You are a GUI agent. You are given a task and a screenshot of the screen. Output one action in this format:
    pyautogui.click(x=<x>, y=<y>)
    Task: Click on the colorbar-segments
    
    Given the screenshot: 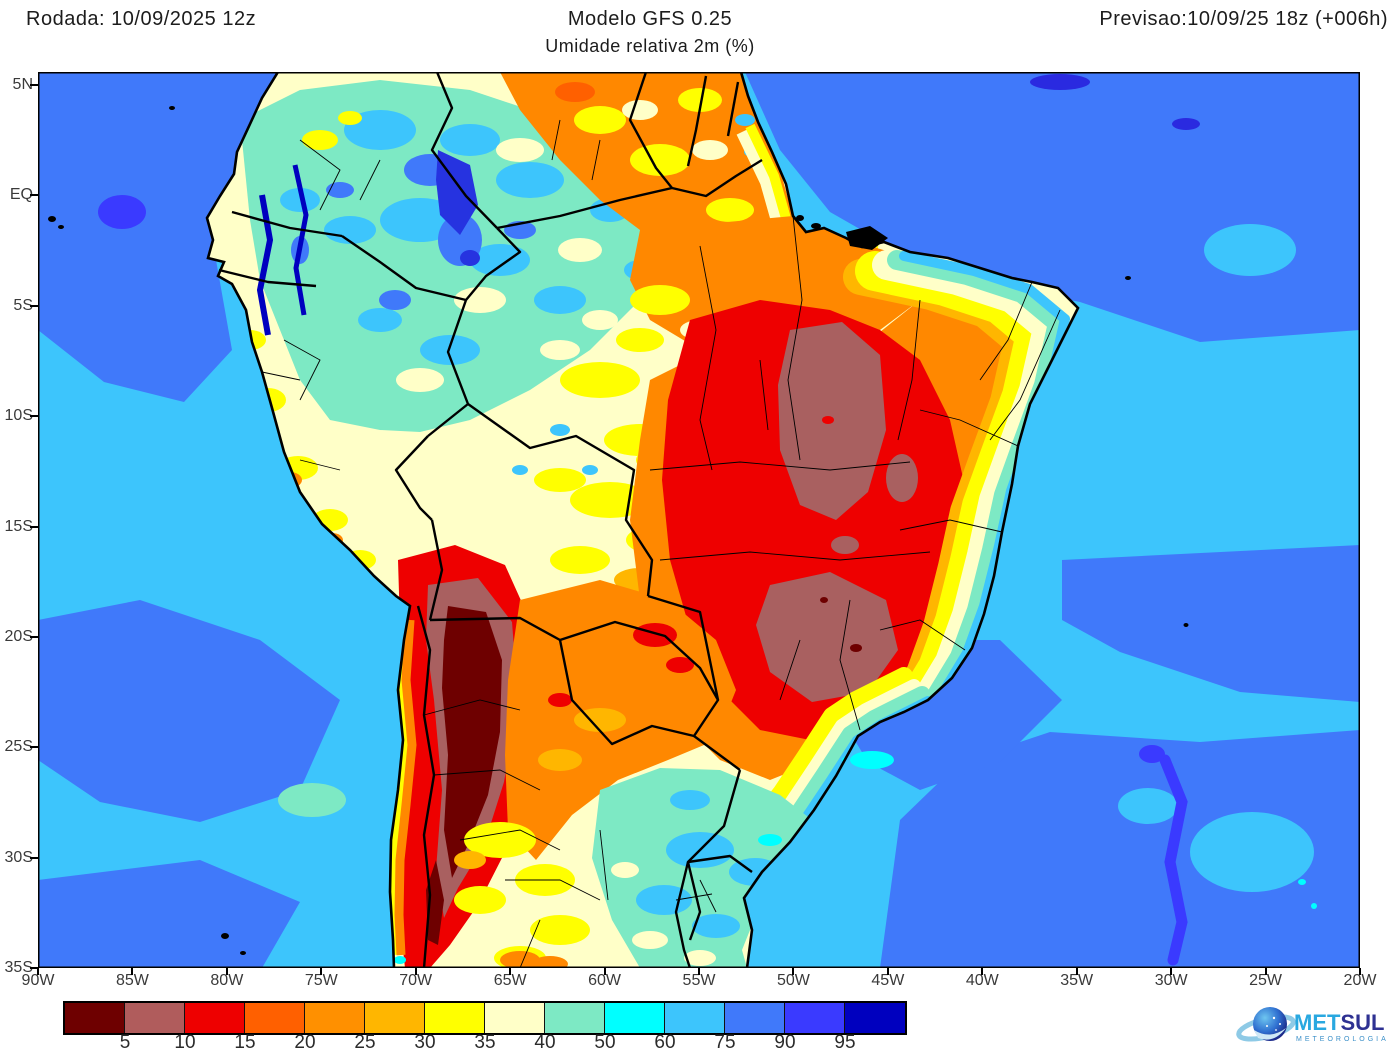 What is the action you would take?
    pyautogui.click(x=485, y=1018)
    